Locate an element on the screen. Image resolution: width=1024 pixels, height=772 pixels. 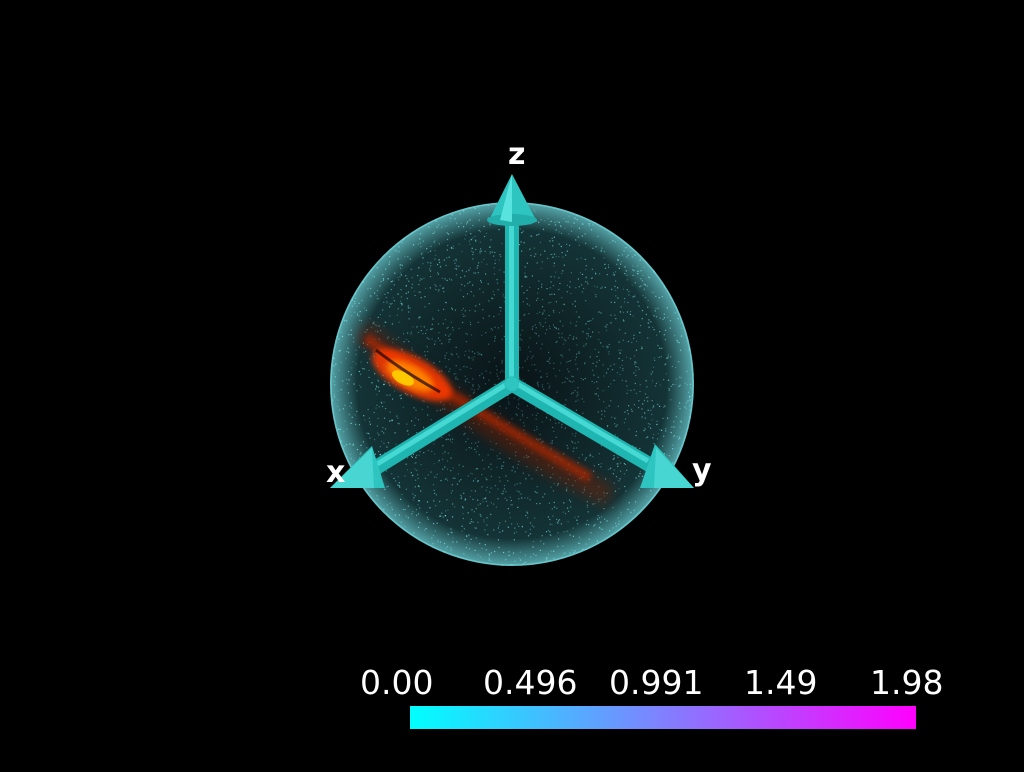
y-axis-label: y is located at coordinates (702, 470).